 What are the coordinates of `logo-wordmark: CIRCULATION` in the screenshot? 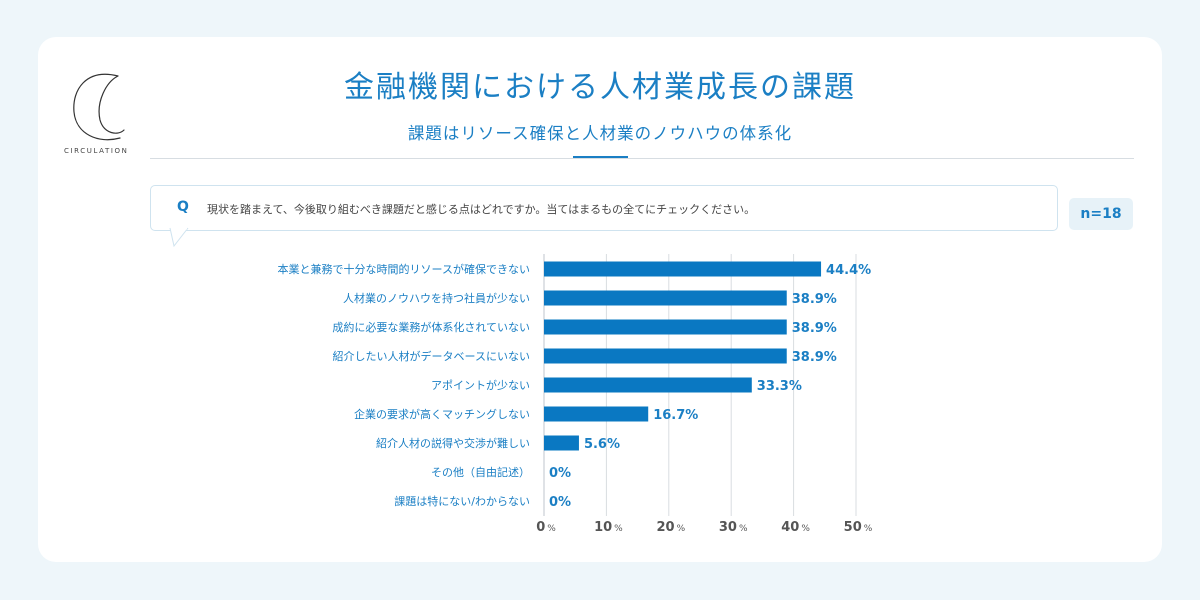 It's located at (96, 151).